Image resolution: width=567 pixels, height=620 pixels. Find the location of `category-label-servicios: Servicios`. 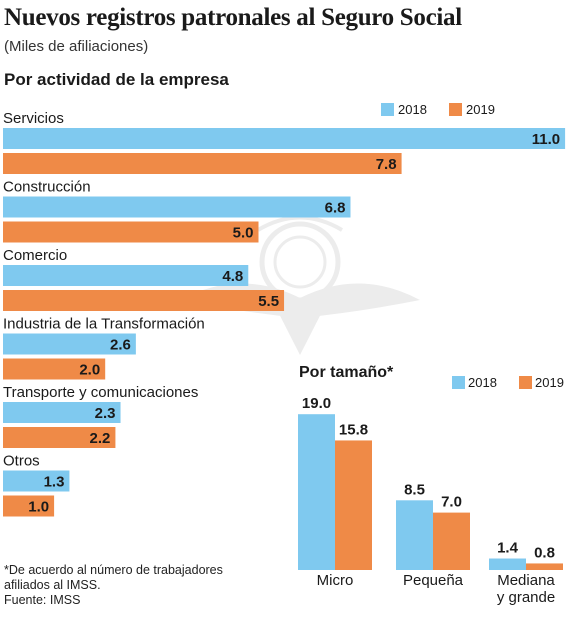

category-label-servicios: Servicios is located at coordinates (33, 118).